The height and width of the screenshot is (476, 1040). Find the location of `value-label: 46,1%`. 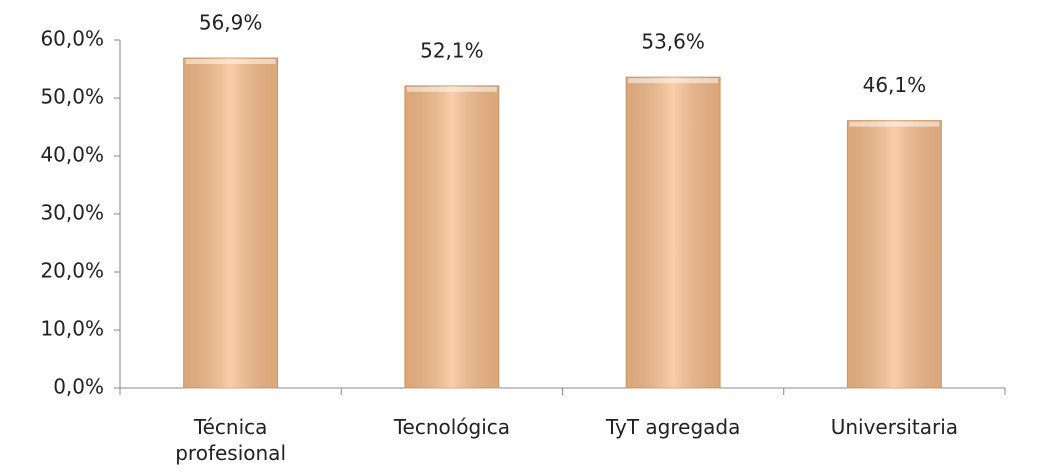

value-label: 46,1% is located at coordinates (895, 85).